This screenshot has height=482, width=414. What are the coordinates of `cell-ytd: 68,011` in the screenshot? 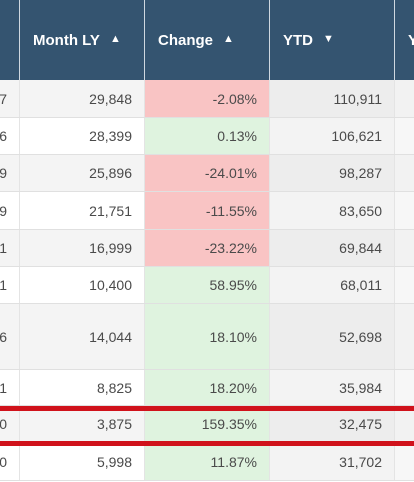 It's located at (331, 285).